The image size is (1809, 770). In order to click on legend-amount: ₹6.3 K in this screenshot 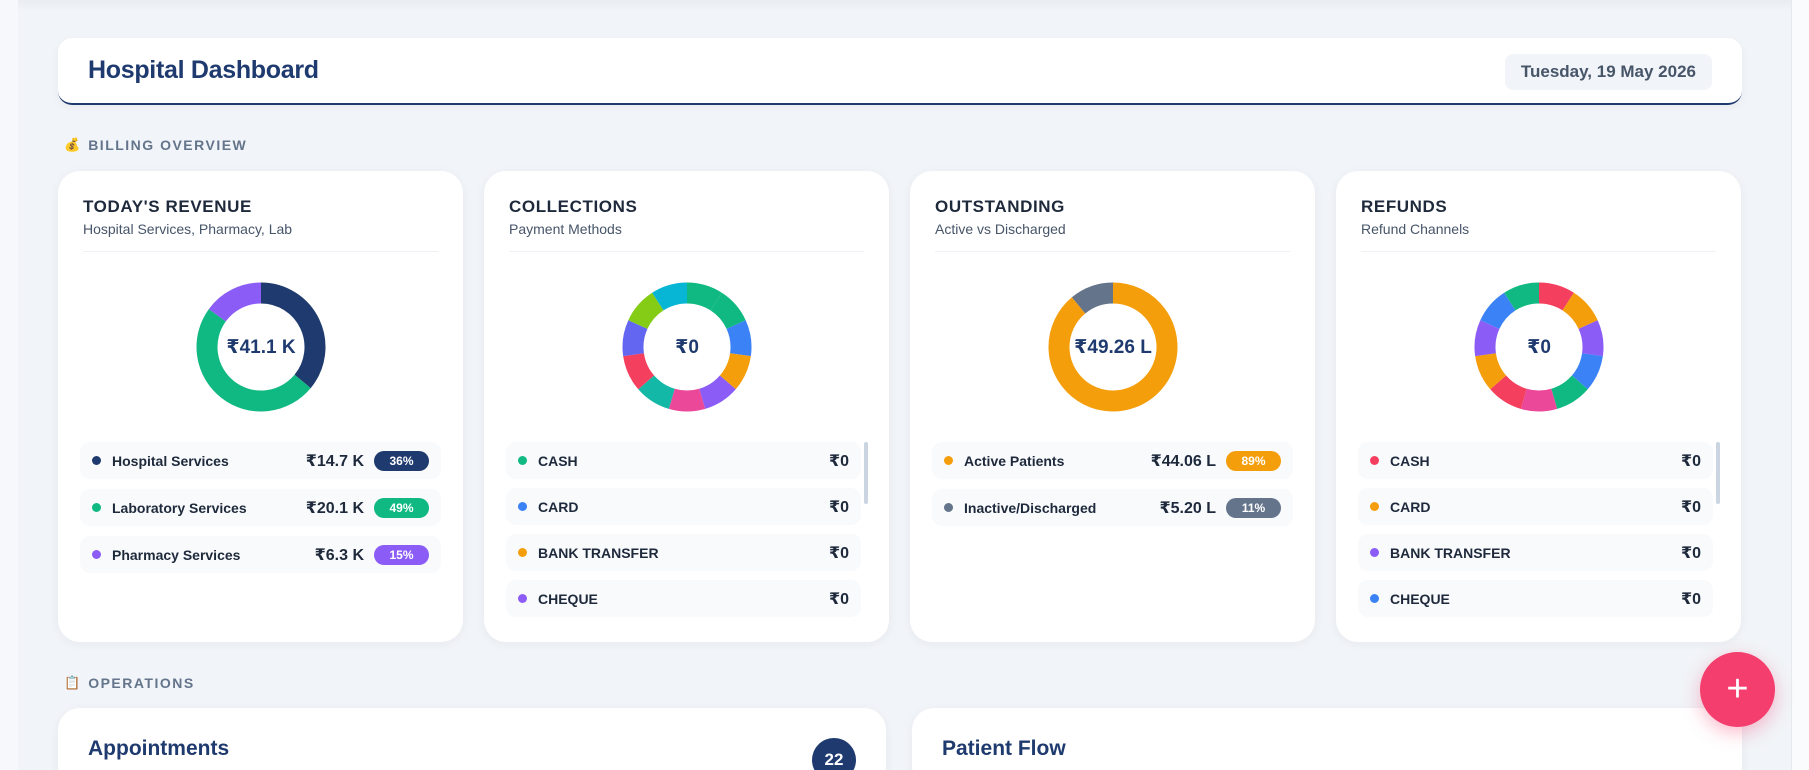, I will do `click(339, 555)`.